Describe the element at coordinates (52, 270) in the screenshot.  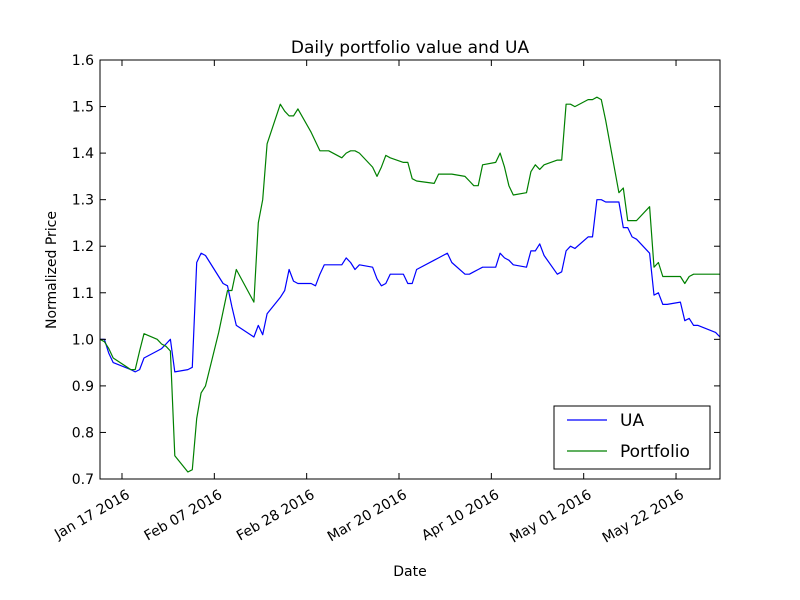
I see `y-axis-label: Normalized Price` at that location.